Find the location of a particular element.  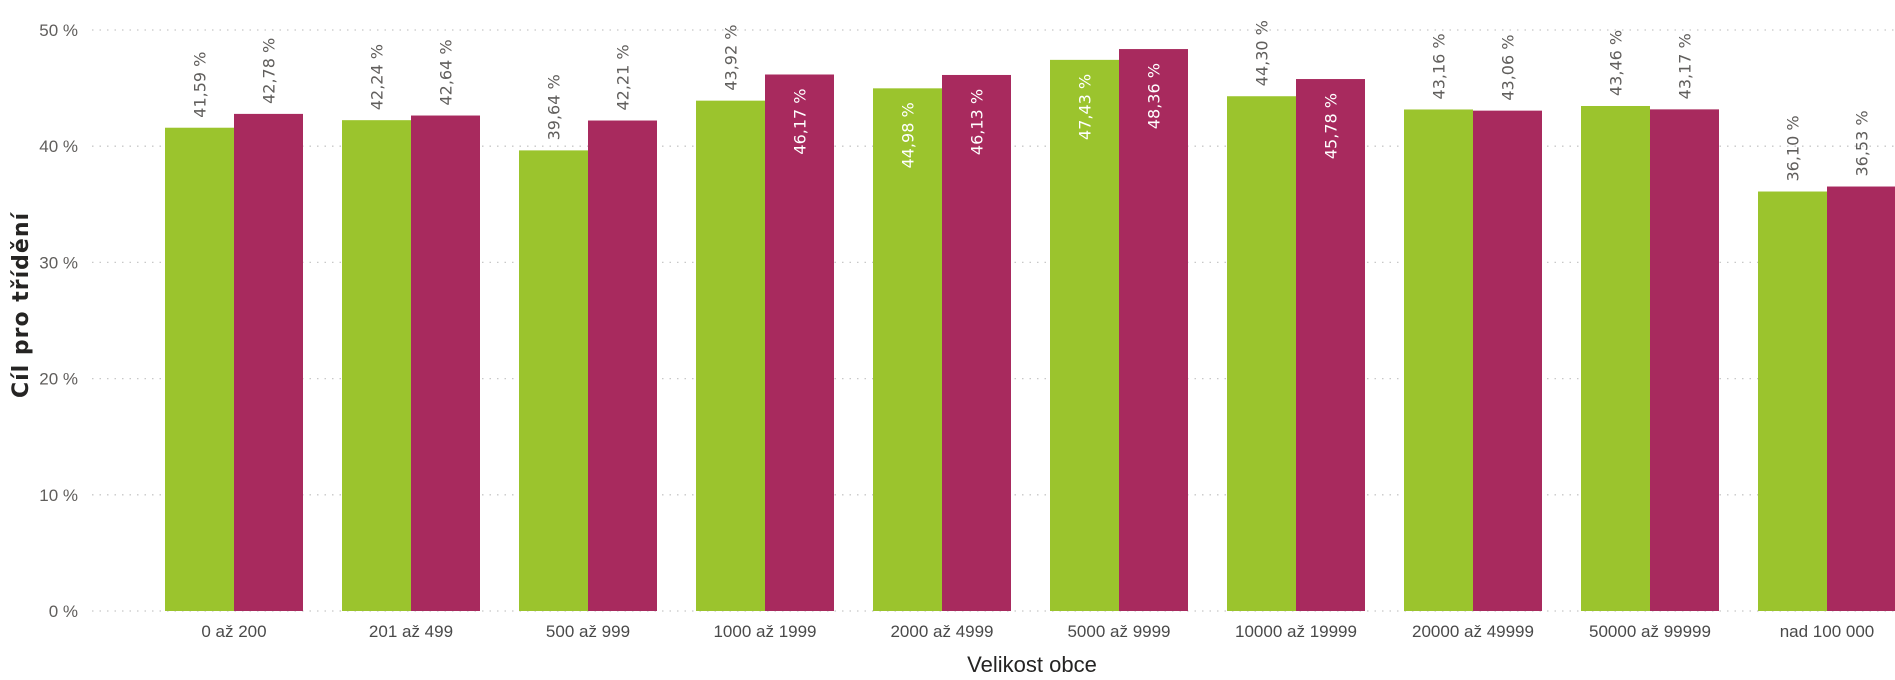

y-tick-label: 10 % is located at coordinates (58, 495).